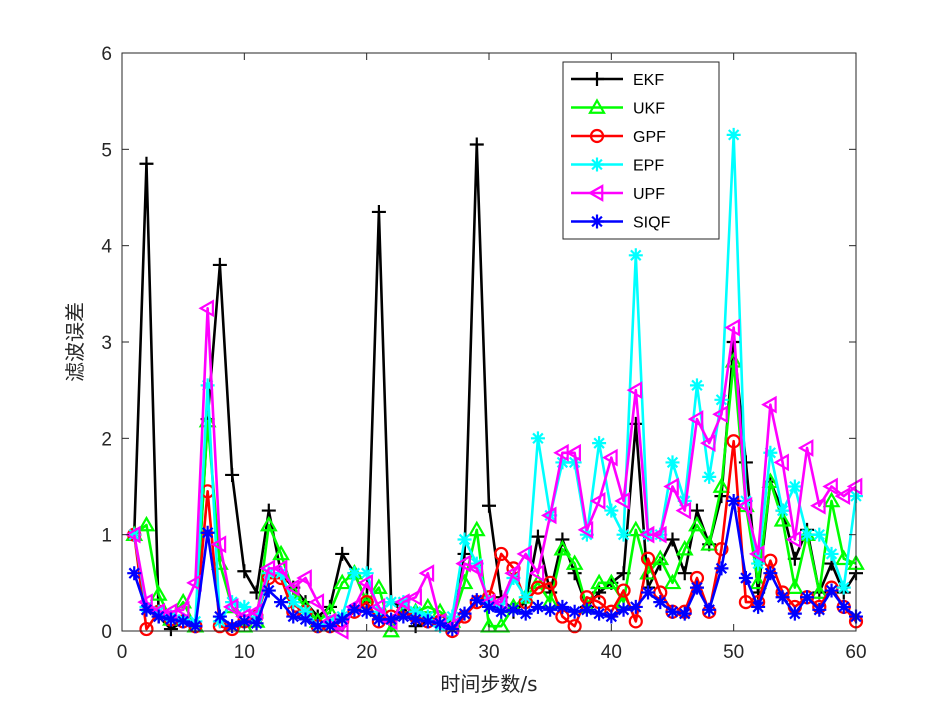 The width and height of the screenshot is (948, 709). Describe the element at coordinates (106, 632) in the screenshot. I see `y-tick-label: 0` at that location.